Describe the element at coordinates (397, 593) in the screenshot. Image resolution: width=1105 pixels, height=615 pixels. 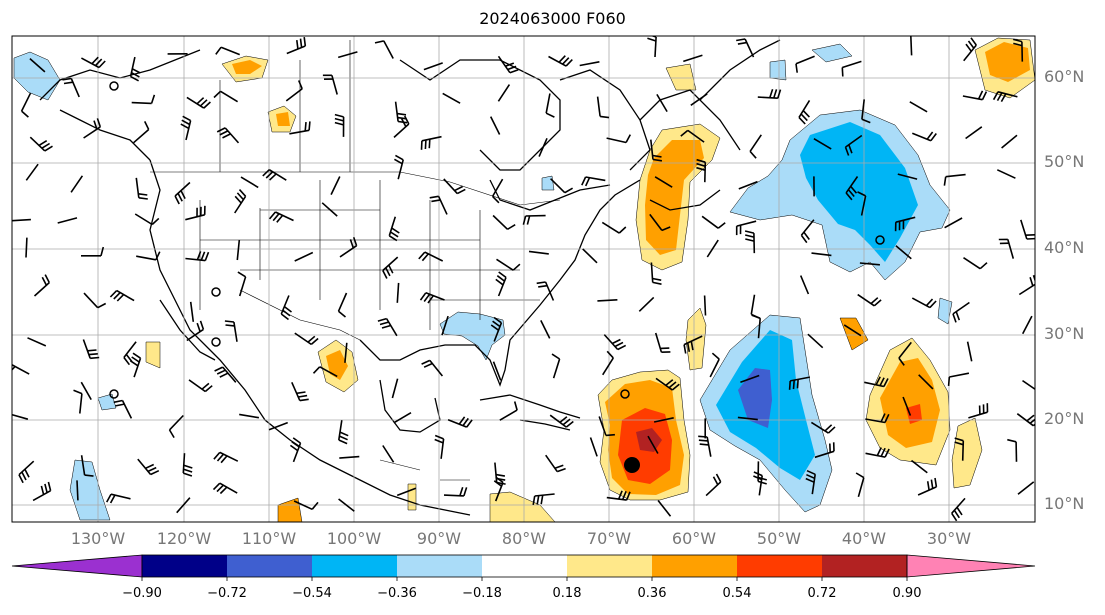
I see `colorbar-tick-label: −0.36` at that location.